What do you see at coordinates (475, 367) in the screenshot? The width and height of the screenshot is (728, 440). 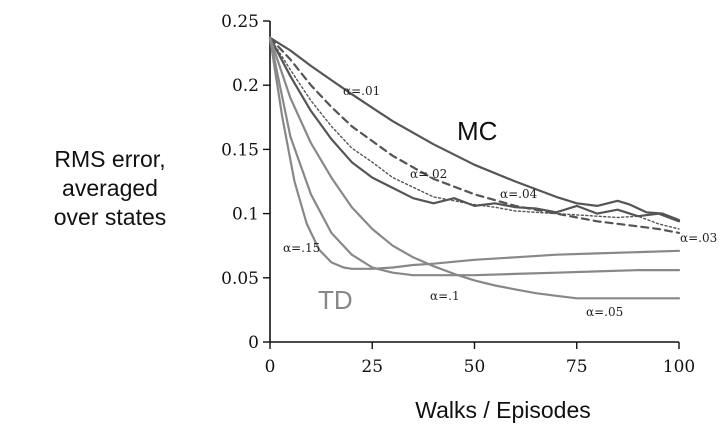 I see `x-tick-label: 50` at bounding box center [475, 367].